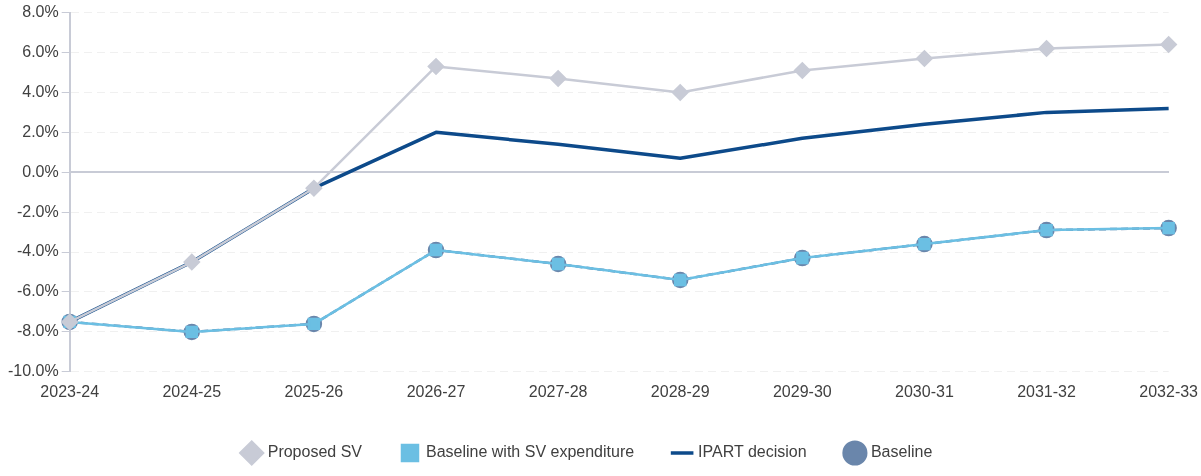  Describe the element at coordinates (1169, 391) in the screenshot. I see `x-tick-label: 2032-33` at that location.